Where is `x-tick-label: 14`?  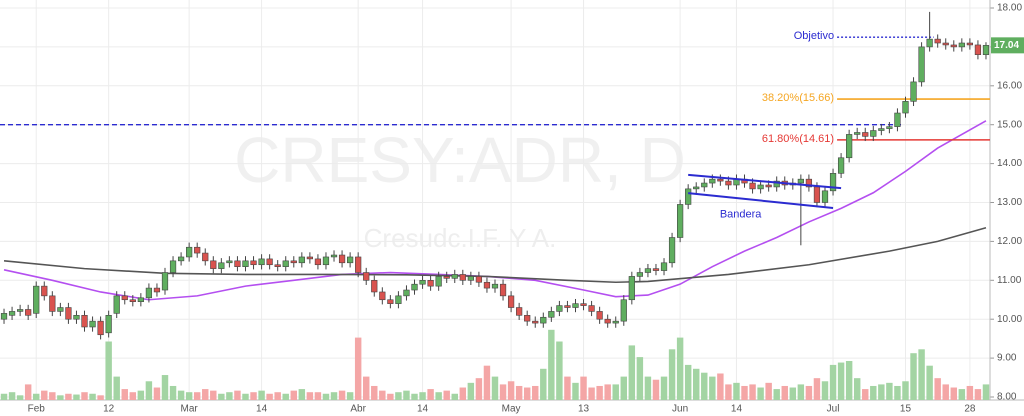
x-tick-label: 14 is located at coordinates (262, 409).